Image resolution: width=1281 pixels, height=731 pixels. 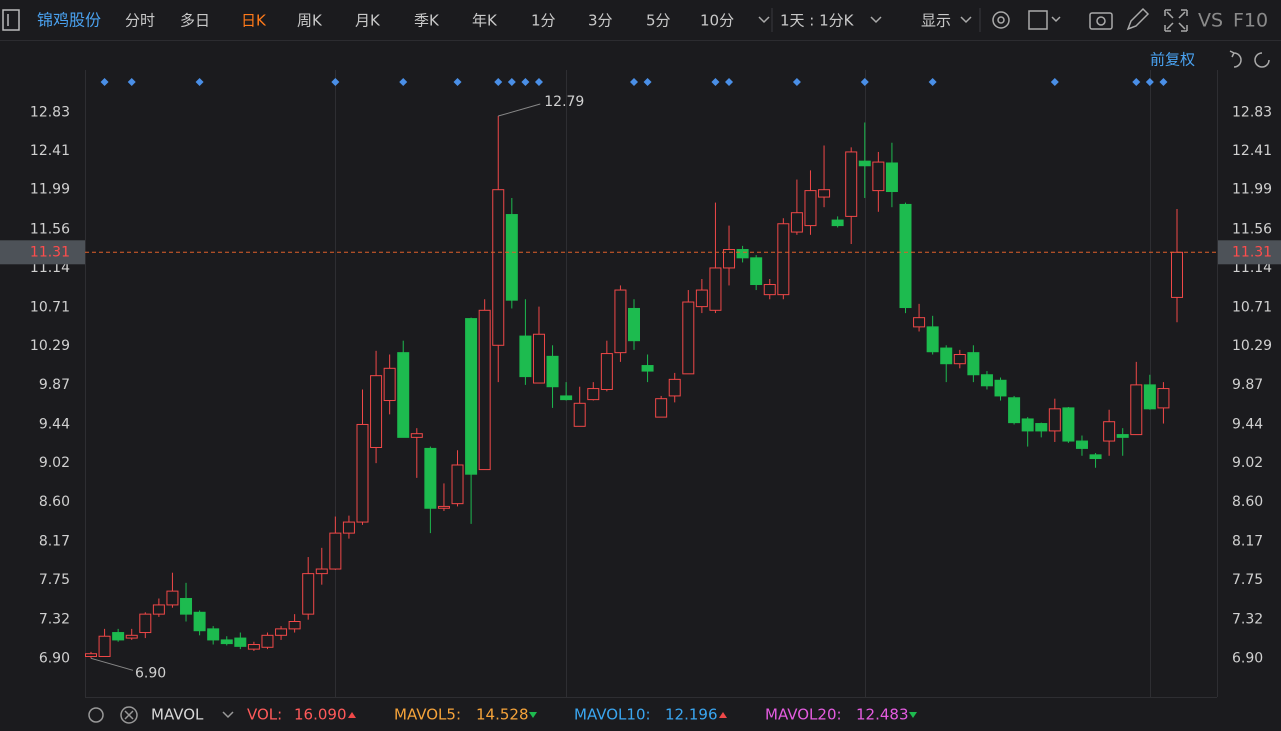 I want to click on f10-button: F10, so click(x=1250, y=21).